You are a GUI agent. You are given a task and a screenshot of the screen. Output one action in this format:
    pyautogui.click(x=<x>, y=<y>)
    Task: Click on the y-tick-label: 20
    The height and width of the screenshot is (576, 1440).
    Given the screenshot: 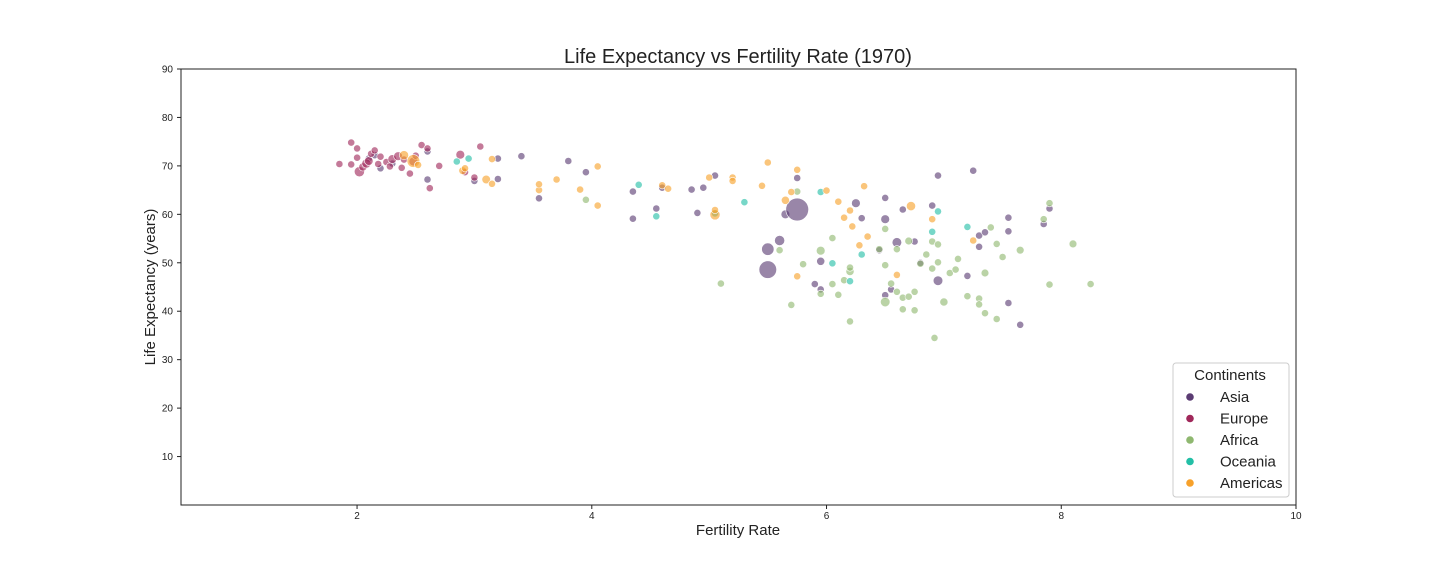 What is the action you would take?
    pyautogui.click(x=168, y=409)
    